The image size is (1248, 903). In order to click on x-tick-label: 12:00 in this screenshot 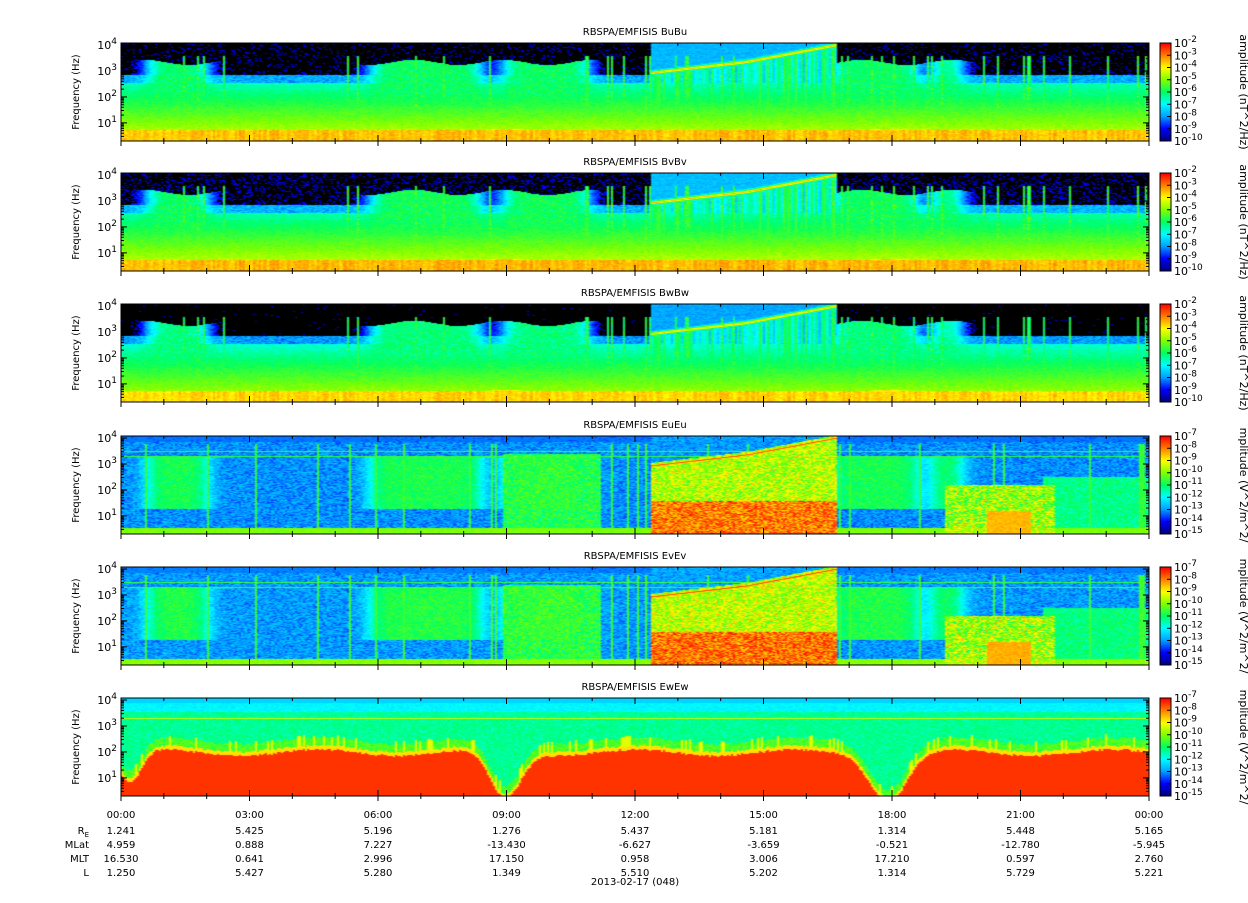, I will do `click(635, 815)`.